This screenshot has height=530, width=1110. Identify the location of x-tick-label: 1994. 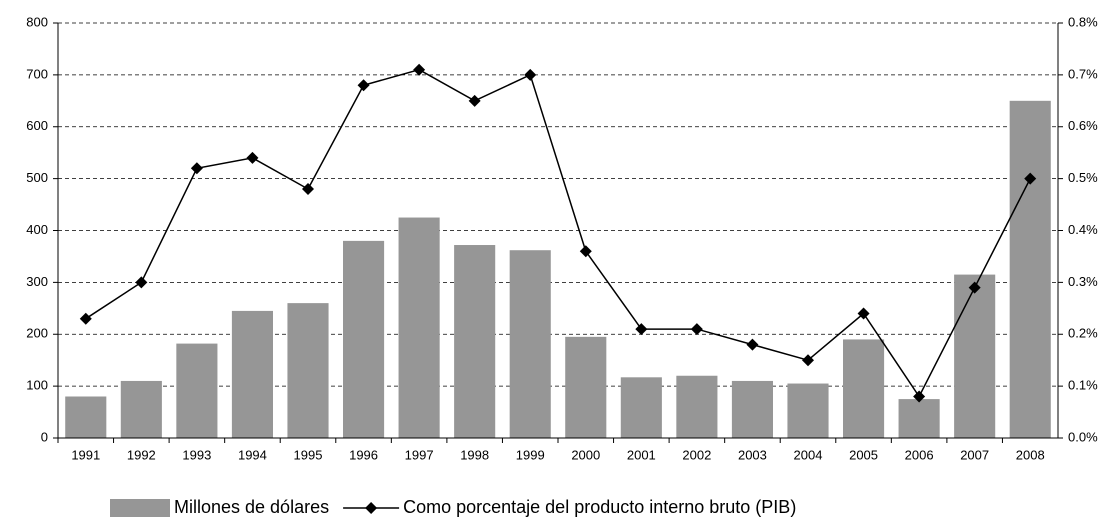
(252, 454).